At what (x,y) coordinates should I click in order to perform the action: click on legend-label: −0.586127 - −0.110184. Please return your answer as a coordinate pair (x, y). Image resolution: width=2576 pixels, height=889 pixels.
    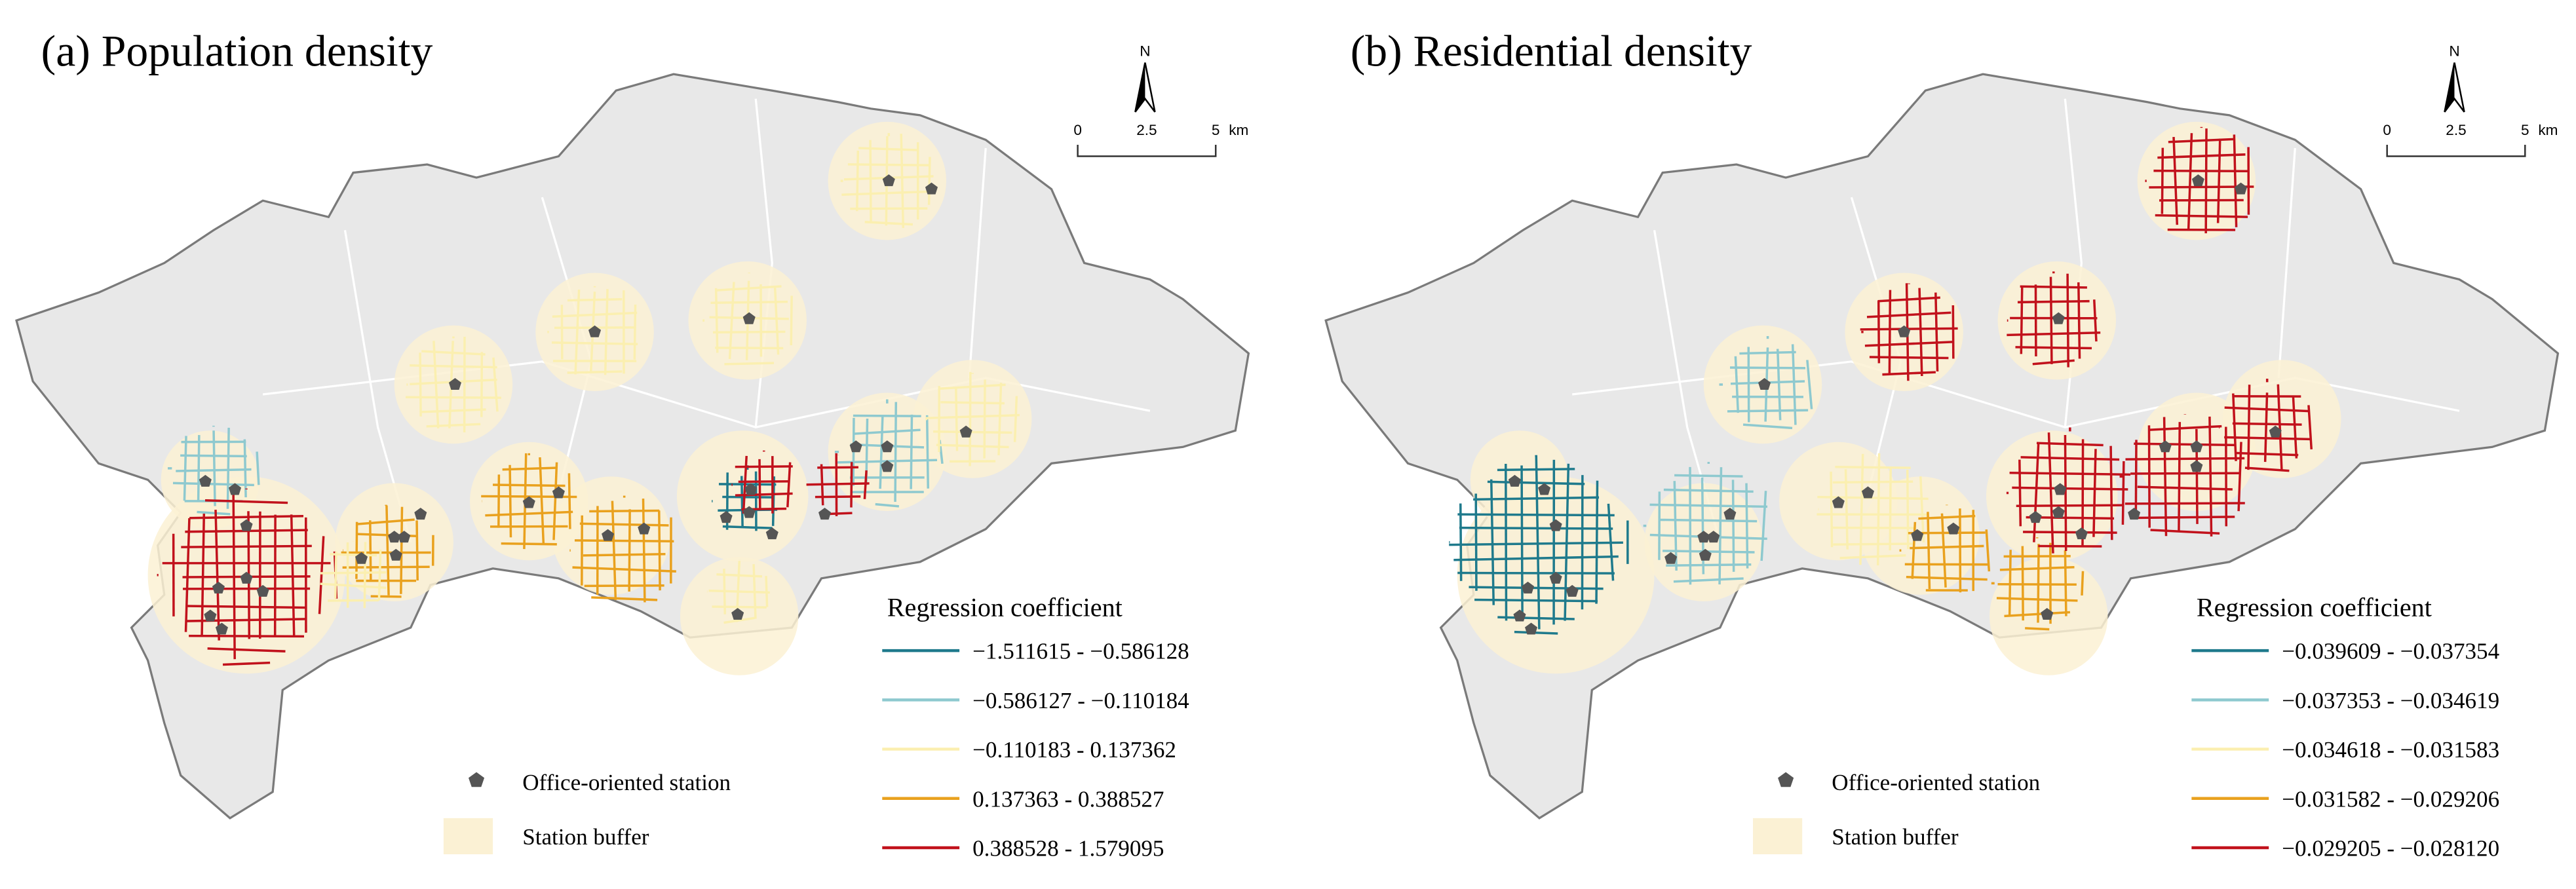
    Looking at the image, I should click on (1080, 700).